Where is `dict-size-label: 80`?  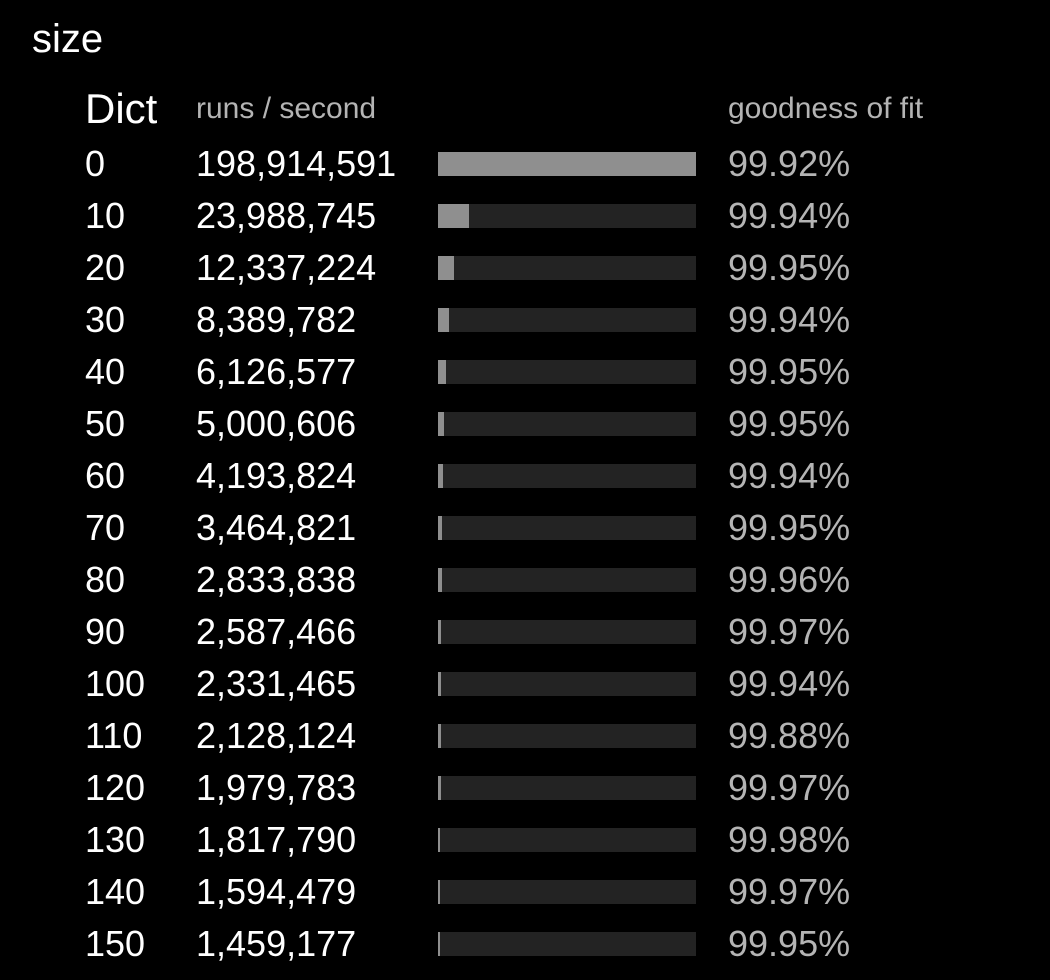
dict-size-label: 80 is located at coordinates (105, 579).